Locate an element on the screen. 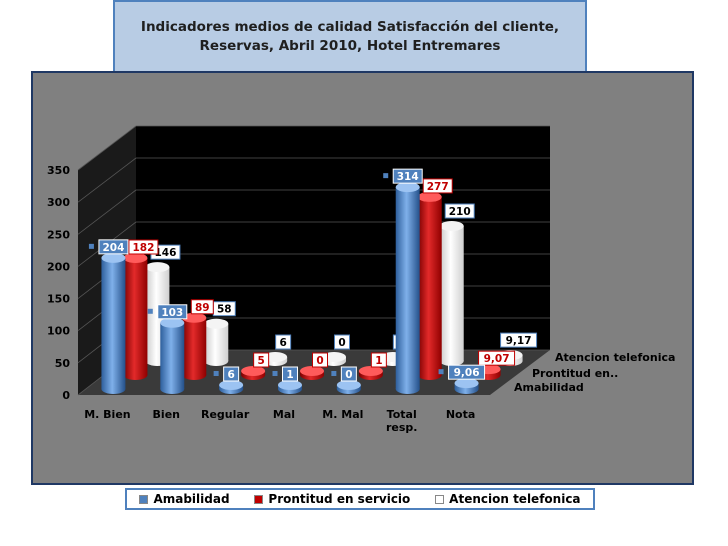  data-label: 146 is located at coordinates (165, 253).